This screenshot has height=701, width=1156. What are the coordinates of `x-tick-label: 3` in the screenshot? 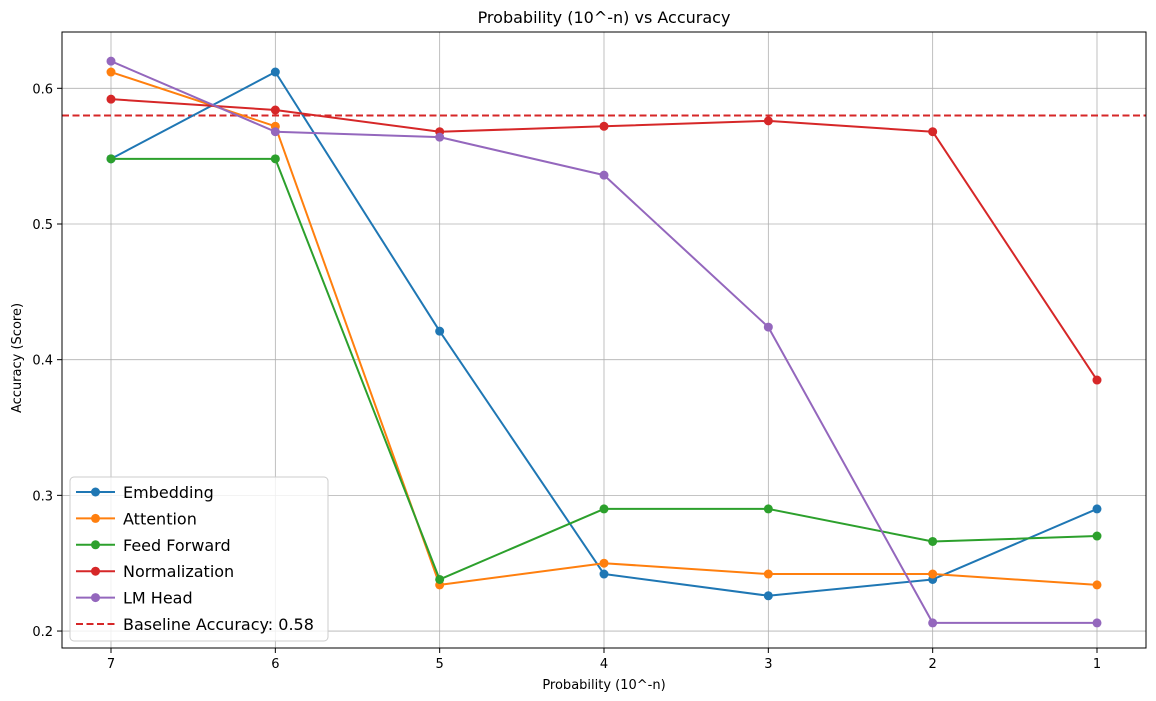 It's located at (768, 664).